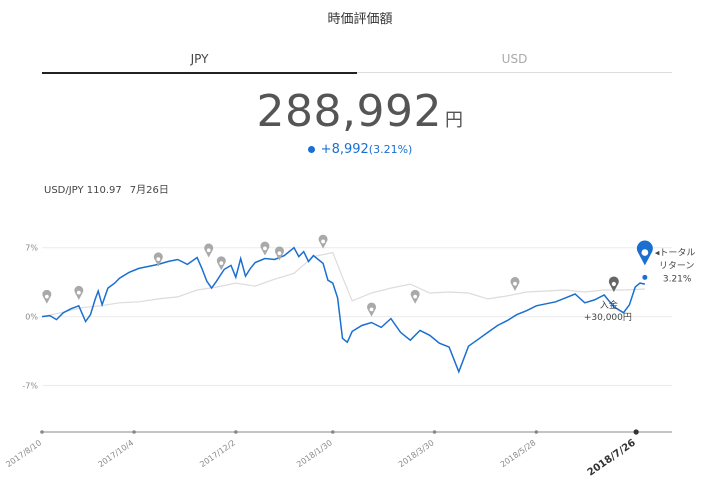 The image size is (720, 490). Describe the element at coordinates (454, 120) in the screenshot. I see `valuation-unit: 円` at that location.